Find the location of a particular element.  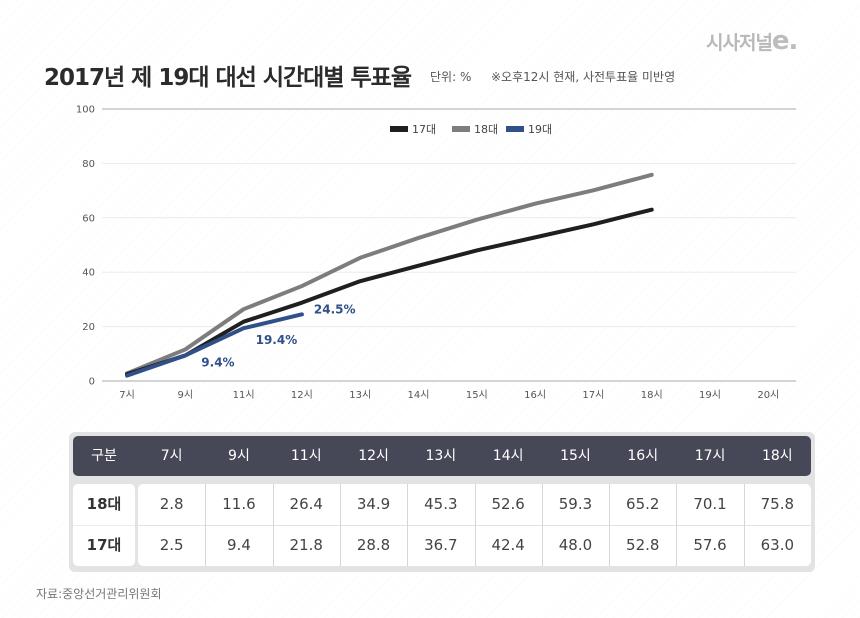

x-tick-label: 18시 is located at coordinates (652, 395).